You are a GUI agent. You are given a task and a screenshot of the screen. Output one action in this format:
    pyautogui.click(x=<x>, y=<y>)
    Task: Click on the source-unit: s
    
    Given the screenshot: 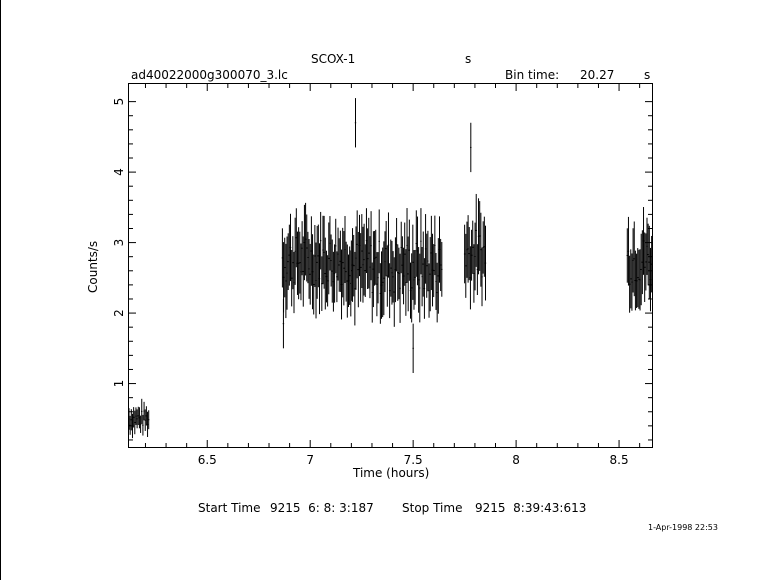 What is the action you would take?
    pyautogui.click(x=468, y=59)
    